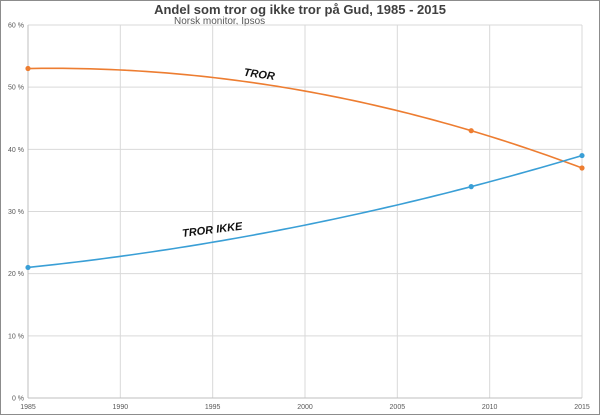 This screenshot has height=415, width=600. I want to click on y-tick-label: 40 %, so click(16, 150).